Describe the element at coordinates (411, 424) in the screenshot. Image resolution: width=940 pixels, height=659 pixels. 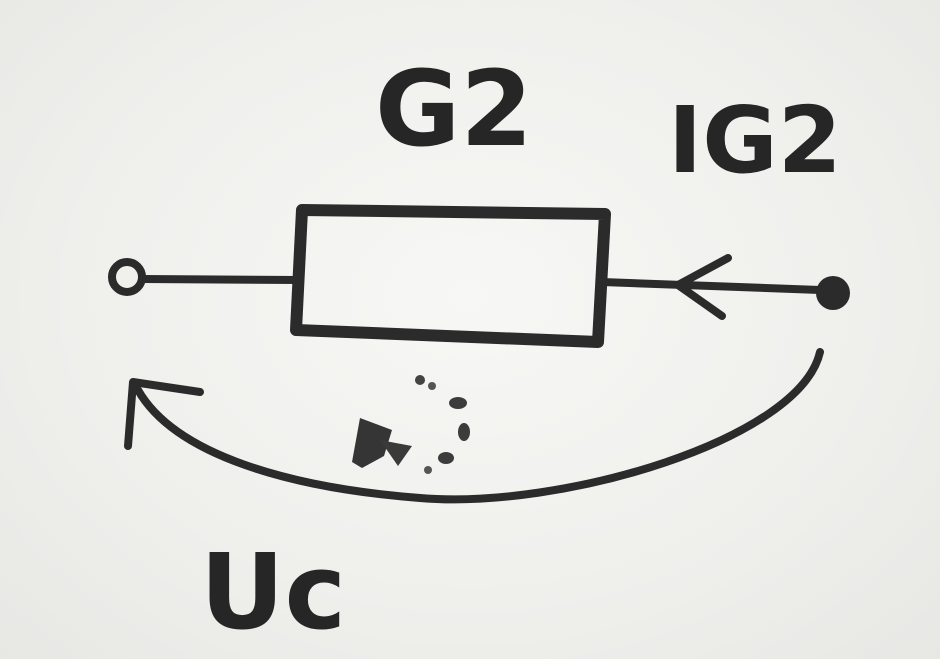
I see `scribble-marks` at that location.